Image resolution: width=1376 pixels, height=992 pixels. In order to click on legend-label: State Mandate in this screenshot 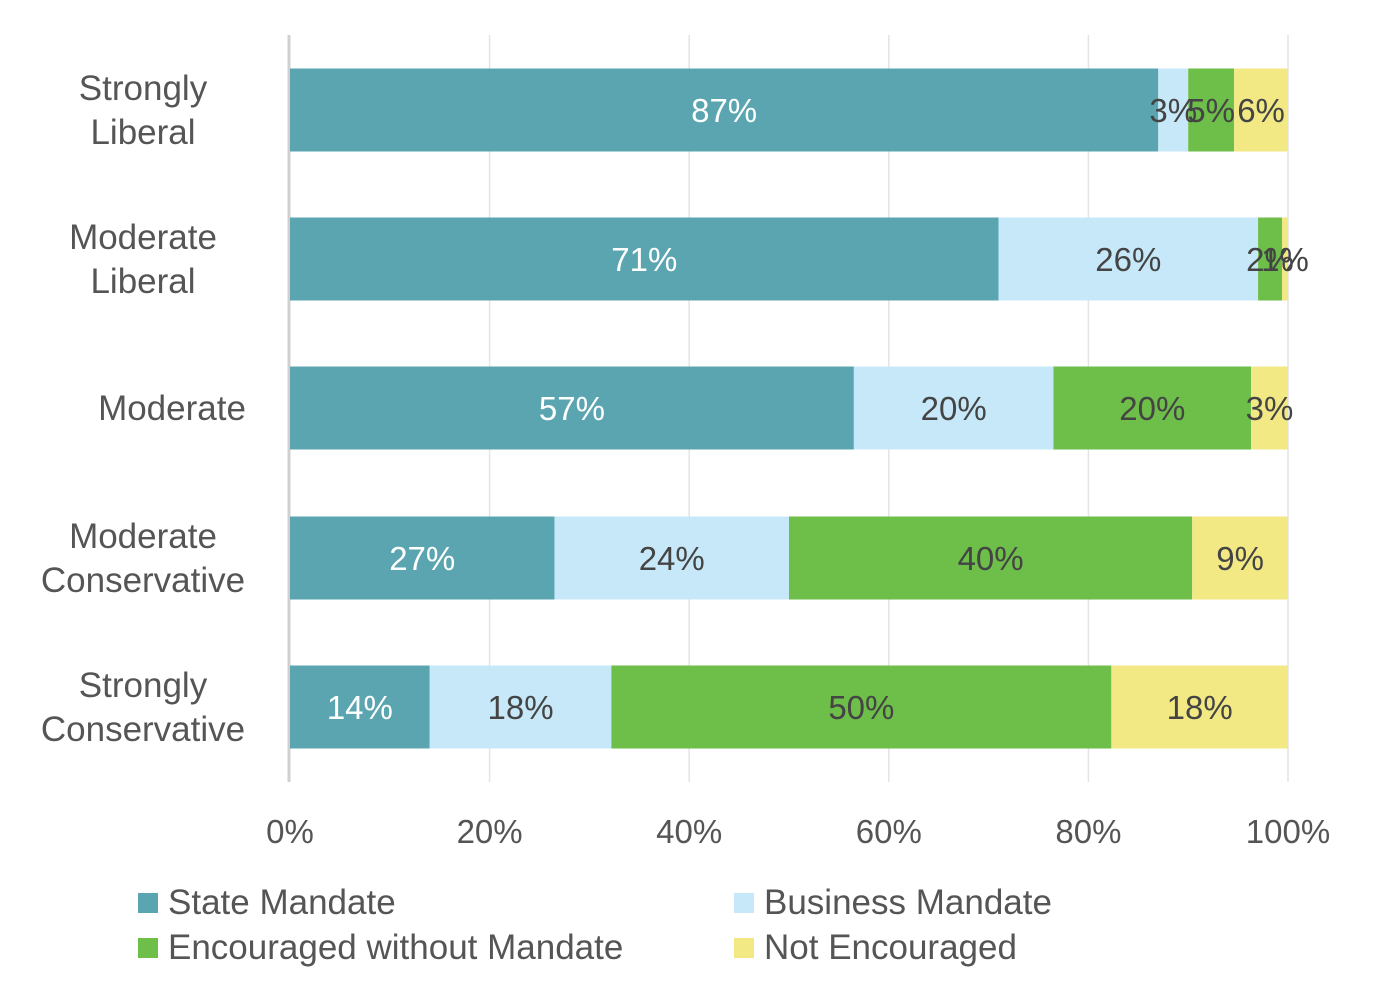, I will do `click(282, 902)`.